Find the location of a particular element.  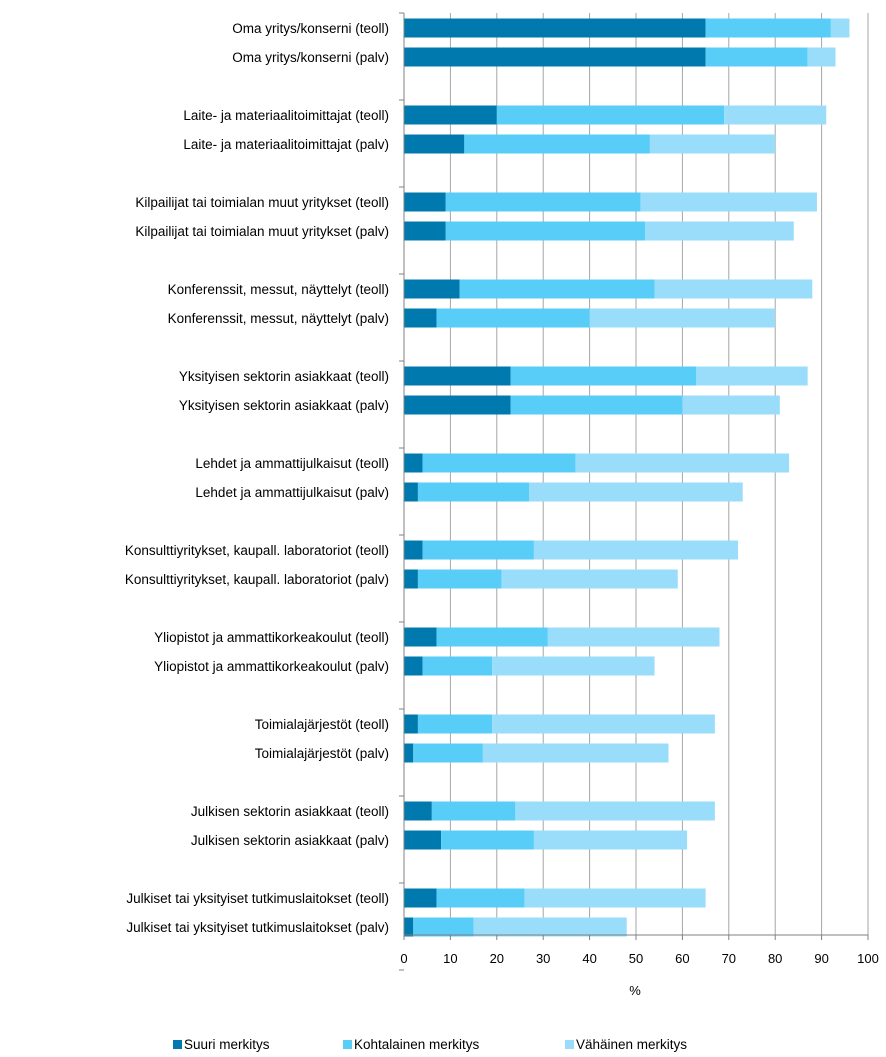

x-tick-label: 50 is located at coordinates (636, 958).